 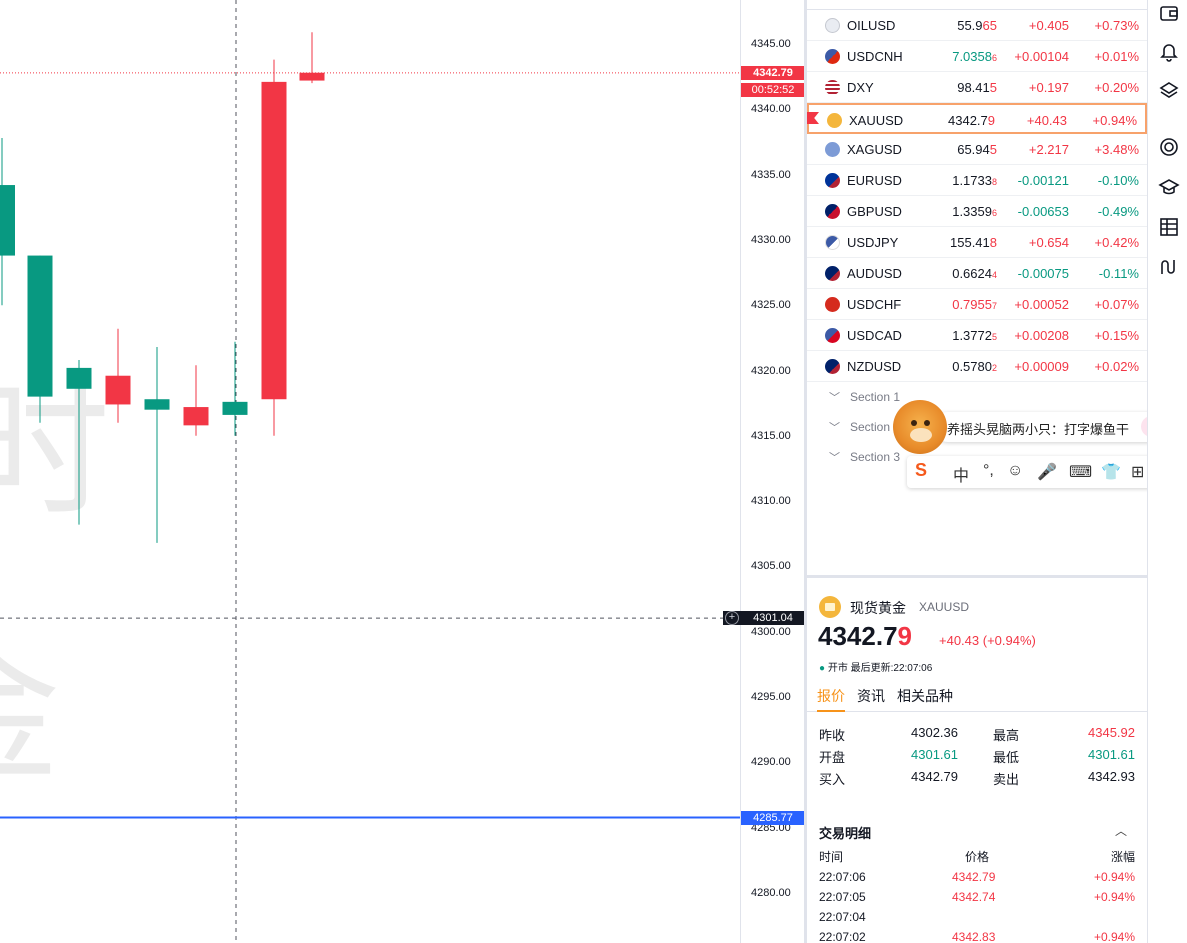 I want to click on emoji-icon: ☺, so click(x=1015, y=470).